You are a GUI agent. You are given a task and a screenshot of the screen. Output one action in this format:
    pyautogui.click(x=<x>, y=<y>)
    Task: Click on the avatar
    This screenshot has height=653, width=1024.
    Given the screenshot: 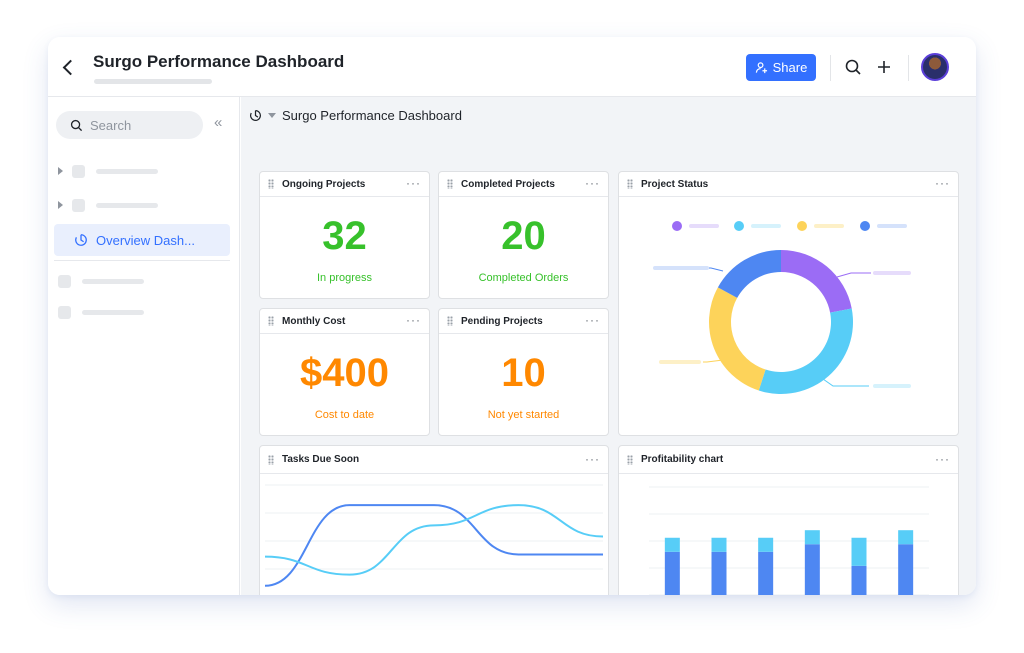 What is the action you would take?
    pyautogui.click(x=935, y=67)
    